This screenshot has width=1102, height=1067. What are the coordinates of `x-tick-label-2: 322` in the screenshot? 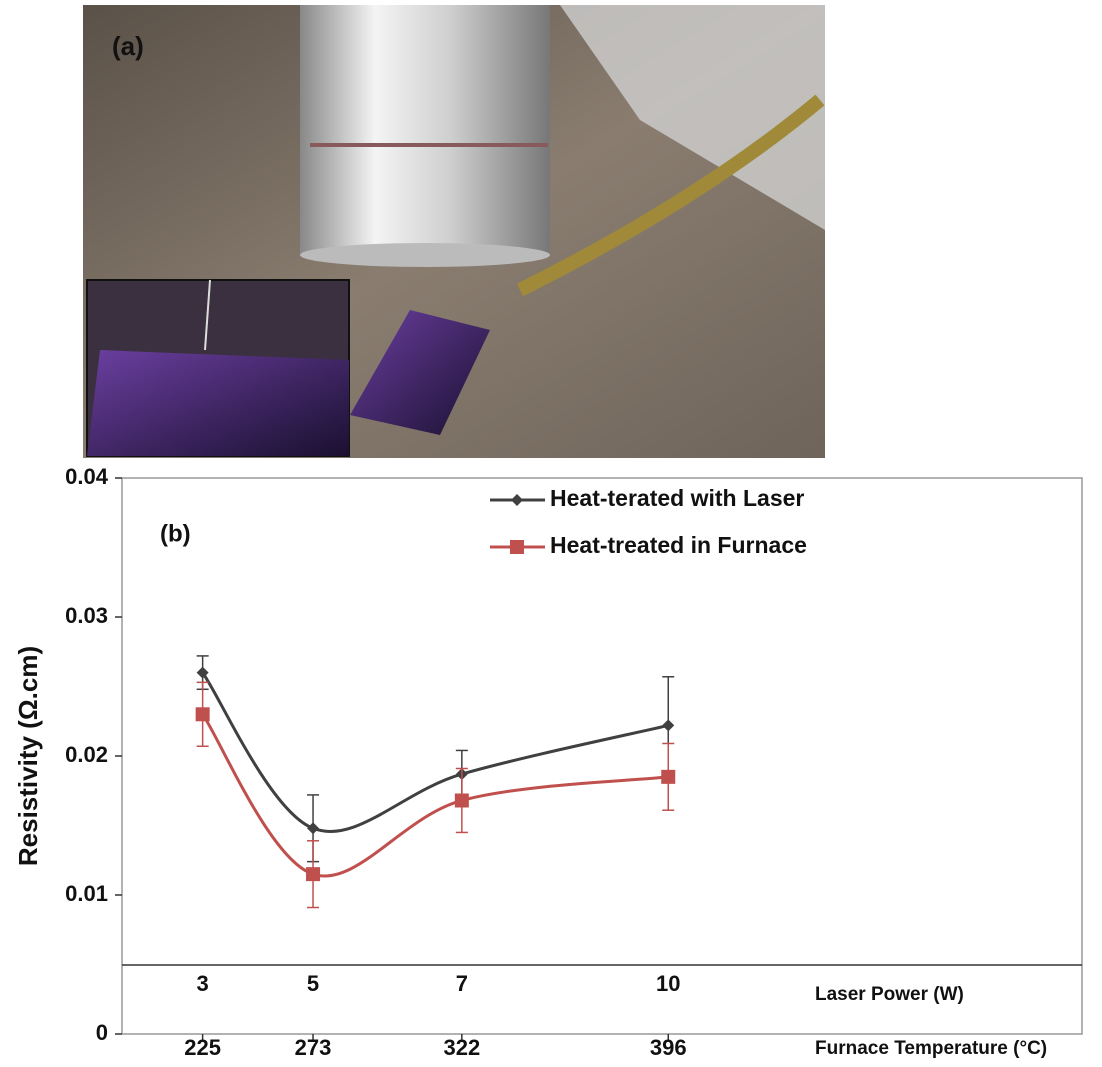 It's located at (461, 1047).